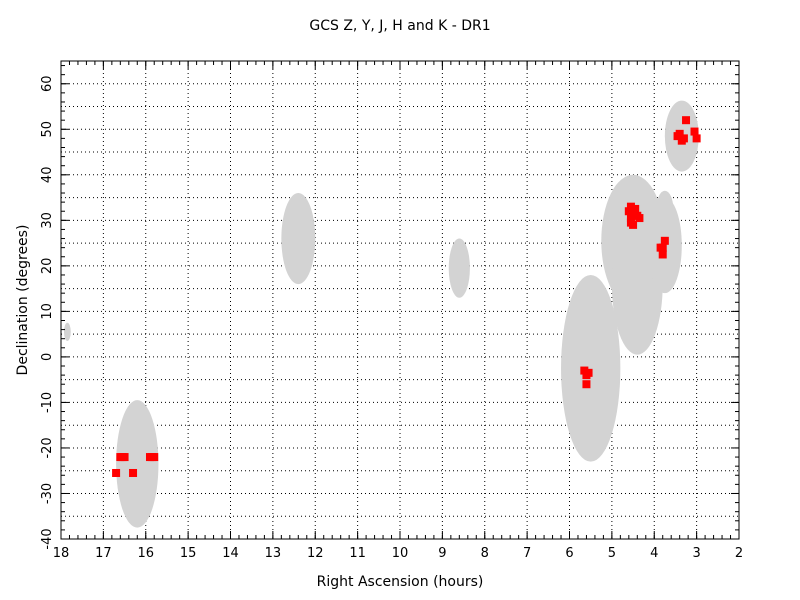 The width and height of the screenshot is (800, 600). Describe the element at coordinates (47, 266) in the screenshot. I see `y-tick-label: 20` at that location.